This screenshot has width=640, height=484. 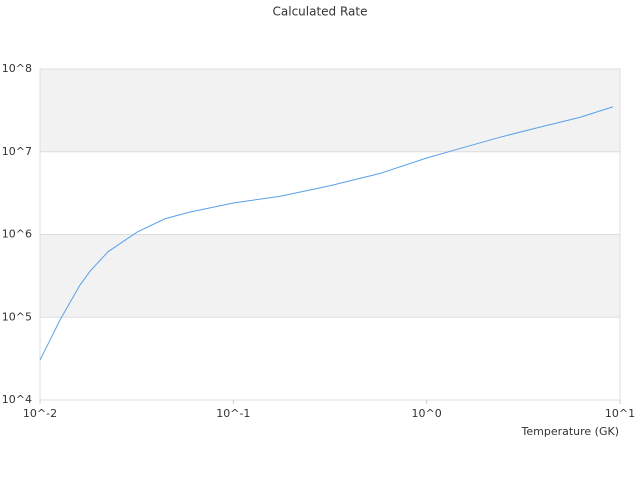 What do you see at coordinates (320, 12) in the screenshot?
I see `chart-title: Calculated Rate` at bounding box center [320, 12].